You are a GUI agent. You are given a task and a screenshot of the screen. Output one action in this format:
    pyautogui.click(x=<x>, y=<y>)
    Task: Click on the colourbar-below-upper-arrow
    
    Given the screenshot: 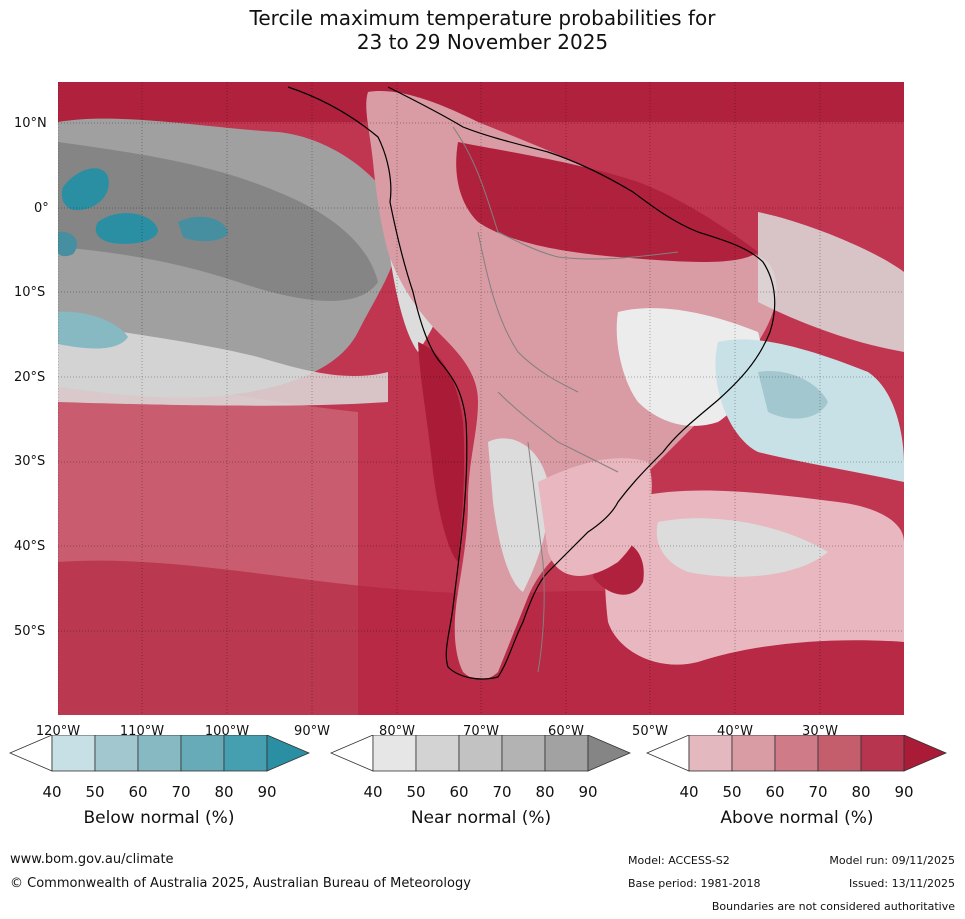 What is the action you would take?
    pyautogui.click(x=288, y=753)
    